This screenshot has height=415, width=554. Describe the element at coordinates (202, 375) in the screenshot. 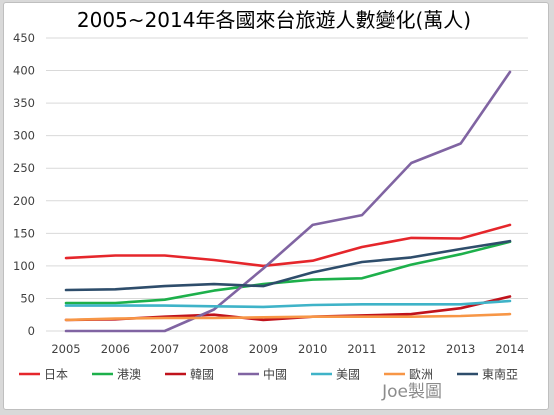

I see `legend-label: 韓國` at that location.